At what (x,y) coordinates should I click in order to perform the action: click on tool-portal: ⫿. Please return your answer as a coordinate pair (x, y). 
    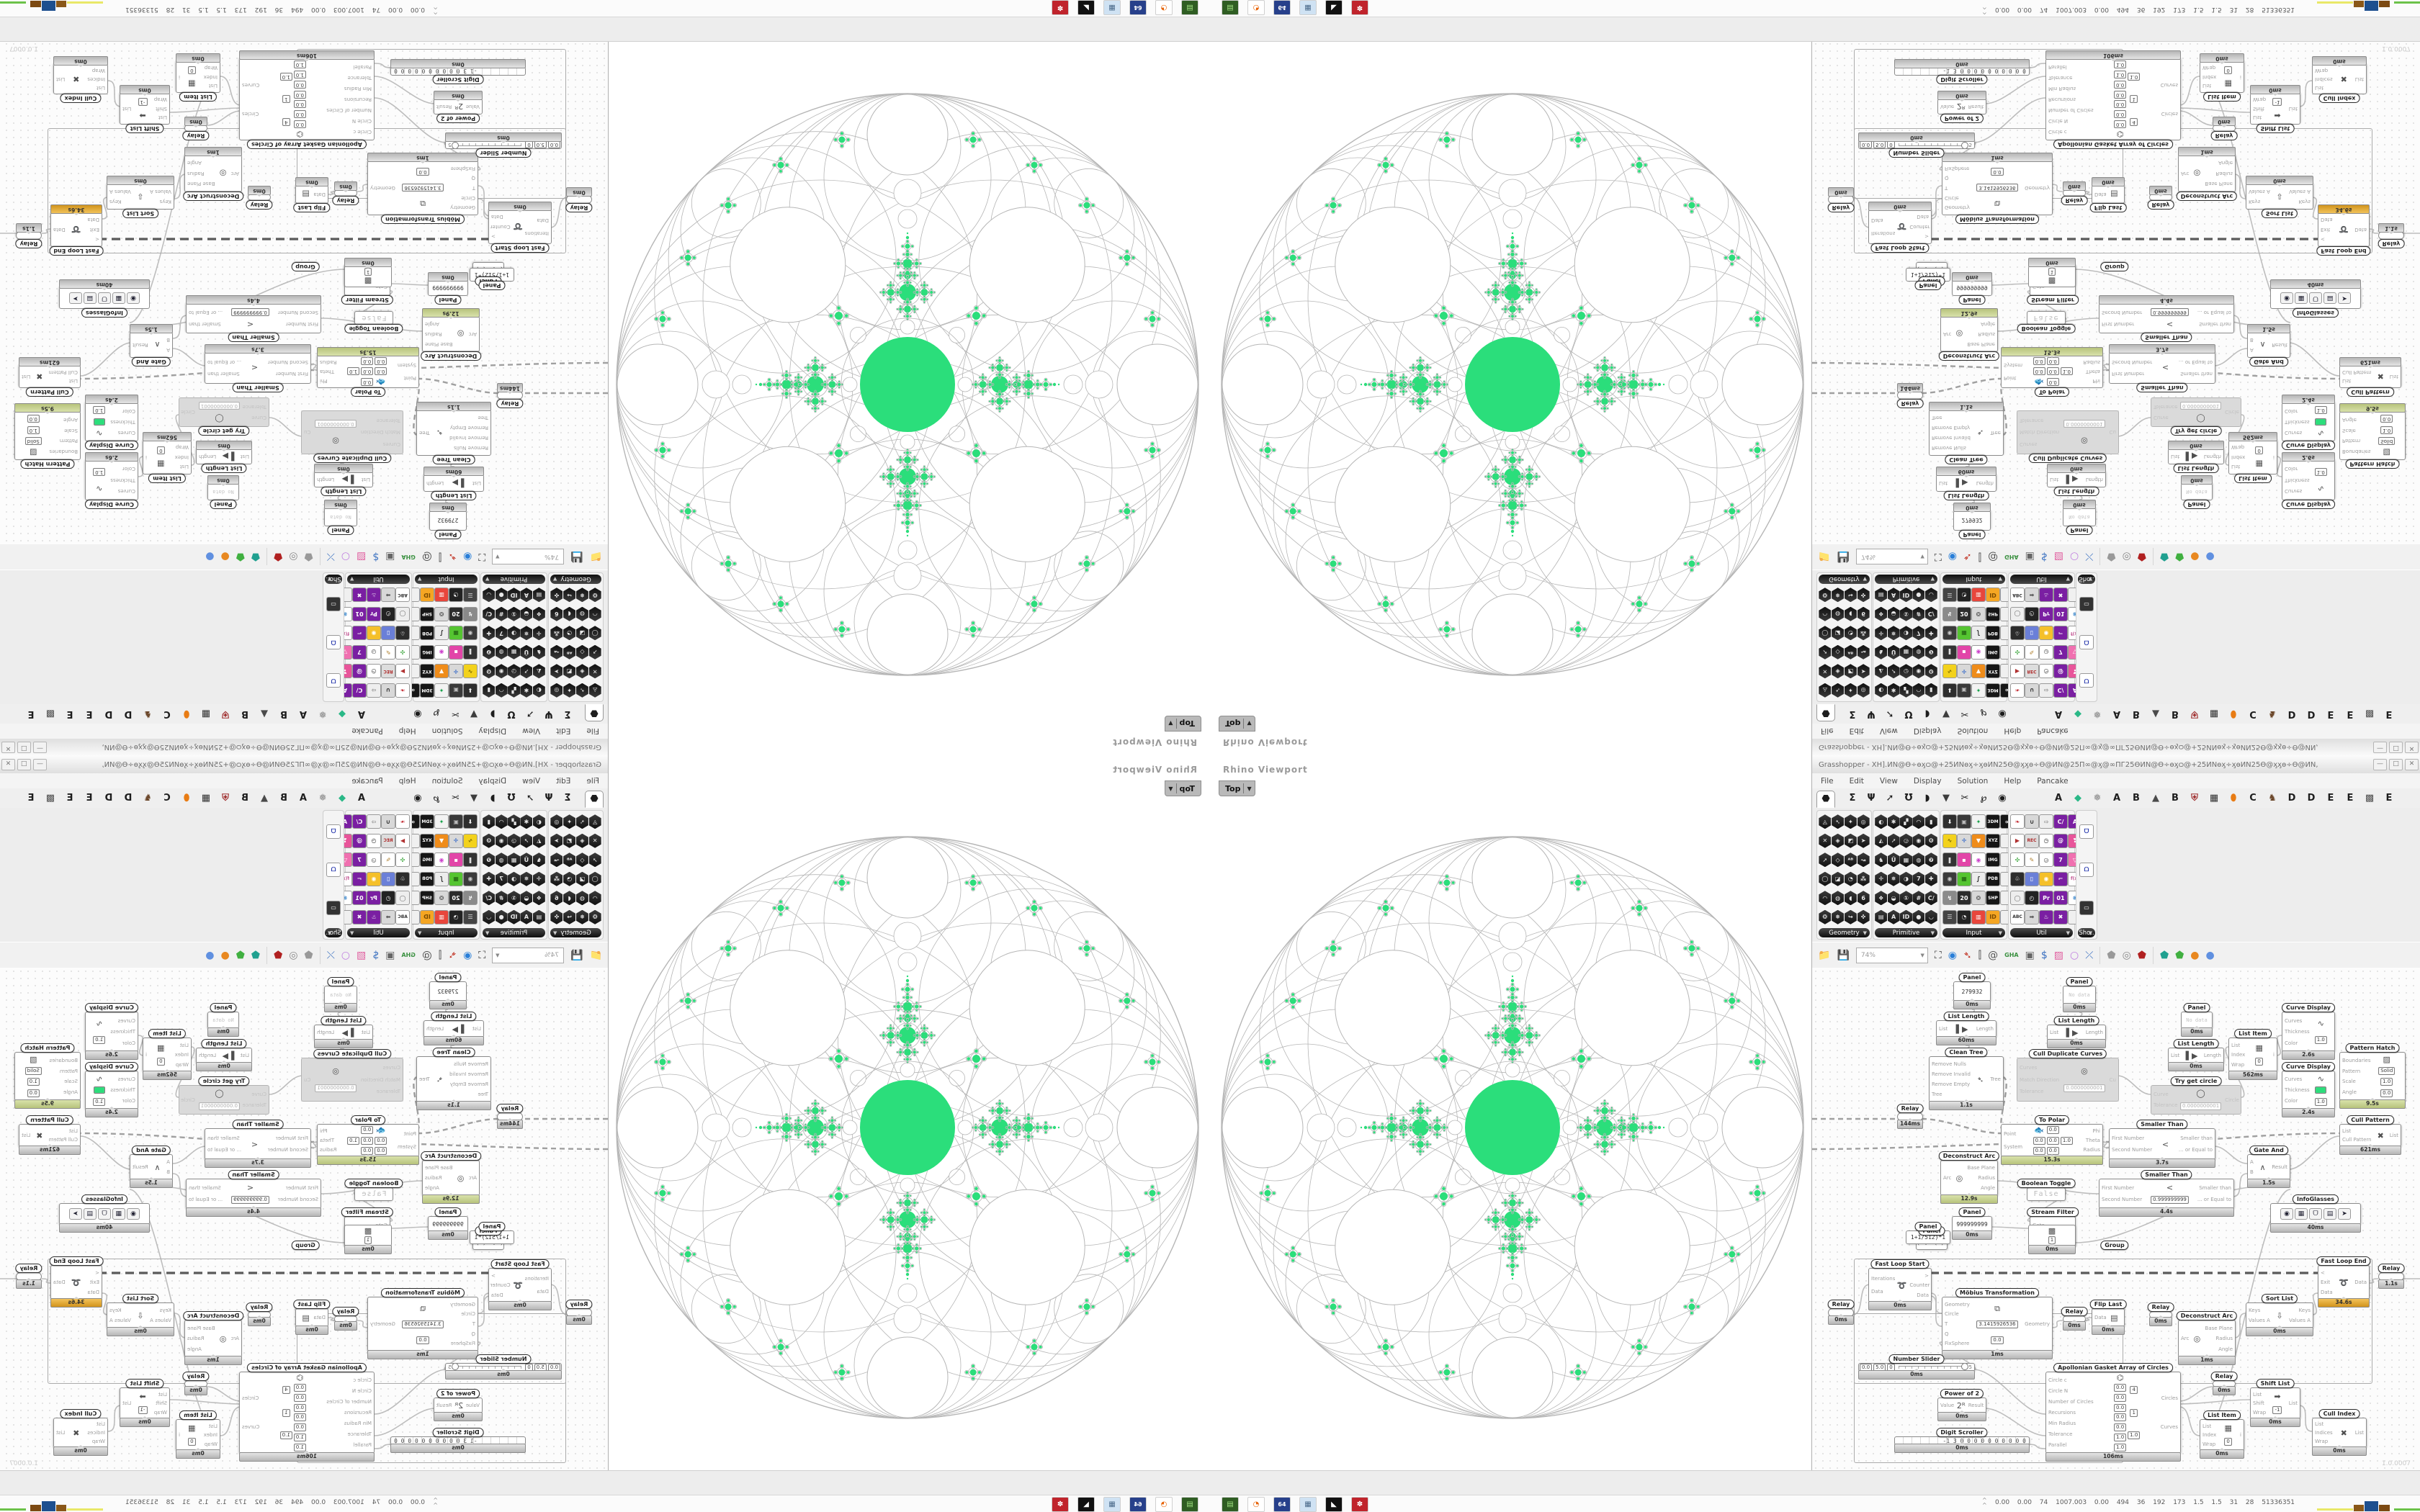
    Looking at the image, I should click on (1980, 556).